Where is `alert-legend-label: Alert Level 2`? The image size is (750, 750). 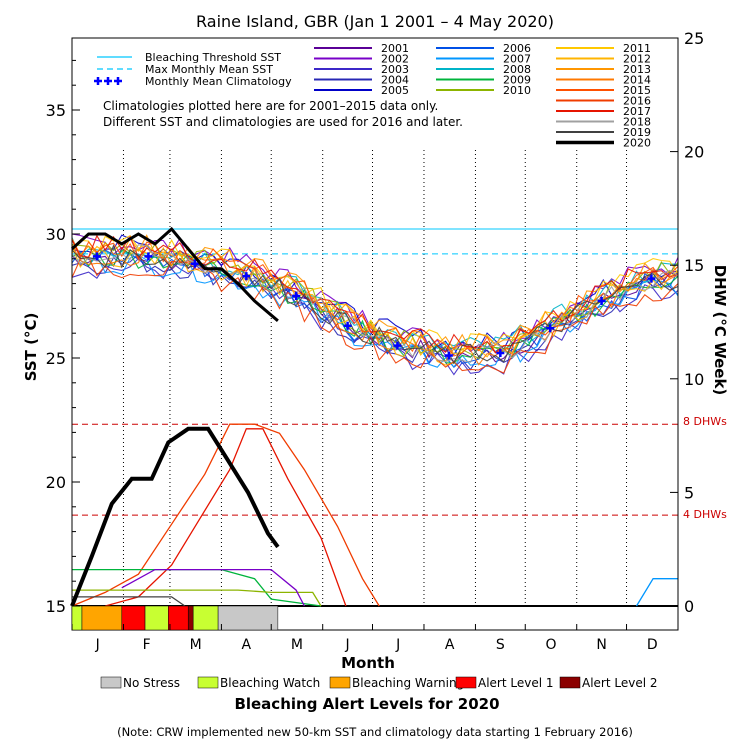 alert-legend-label: Alert Level 2 is located at coordinates (620, 683).